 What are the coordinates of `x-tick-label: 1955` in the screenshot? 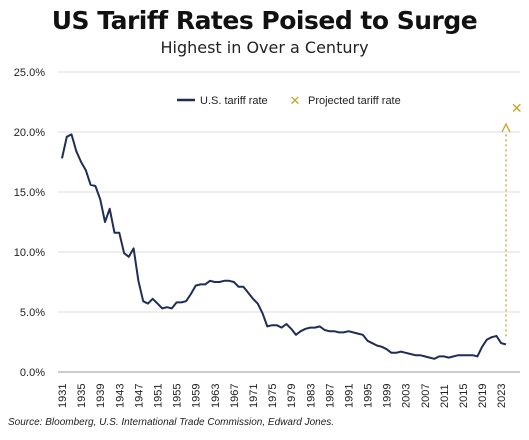 It's located at (178, 396).